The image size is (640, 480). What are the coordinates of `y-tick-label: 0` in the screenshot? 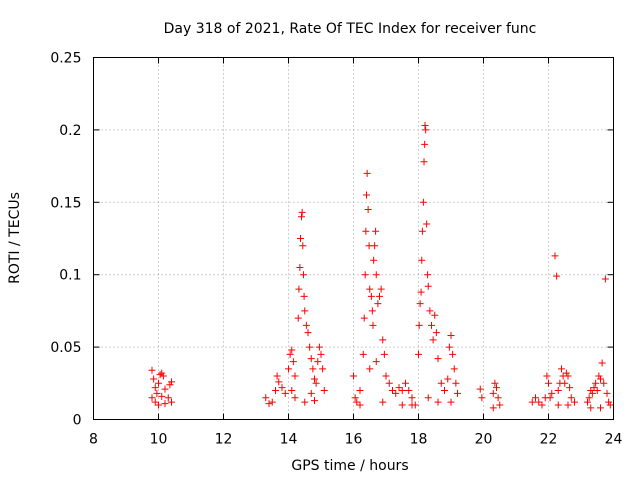 It's located at (77, 421).